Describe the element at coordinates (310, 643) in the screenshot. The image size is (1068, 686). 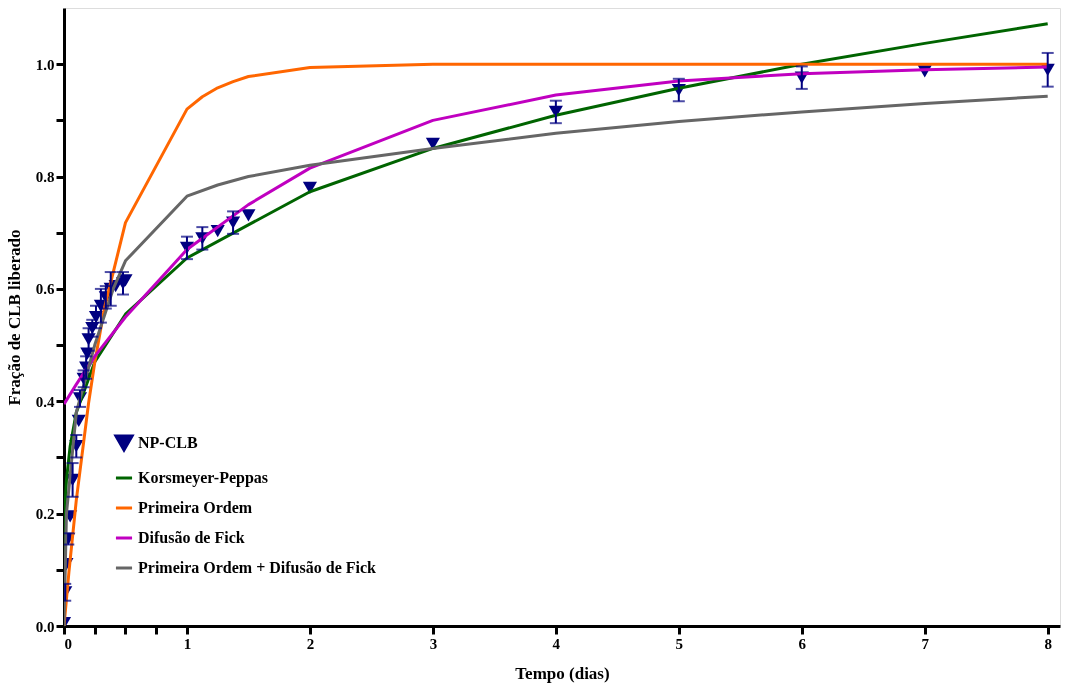
I see `x-tick-label: 2` at that location.